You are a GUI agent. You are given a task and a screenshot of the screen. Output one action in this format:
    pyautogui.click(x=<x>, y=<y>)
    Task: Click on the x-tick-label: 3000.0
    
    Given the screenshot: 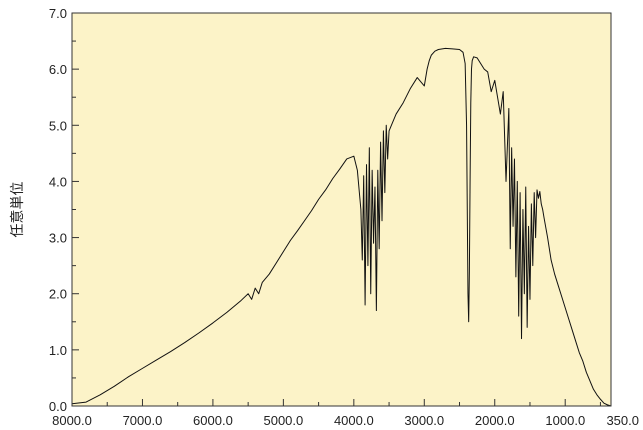 What is the action you would take?
    pyautogui.click(x=424, y=420)
    